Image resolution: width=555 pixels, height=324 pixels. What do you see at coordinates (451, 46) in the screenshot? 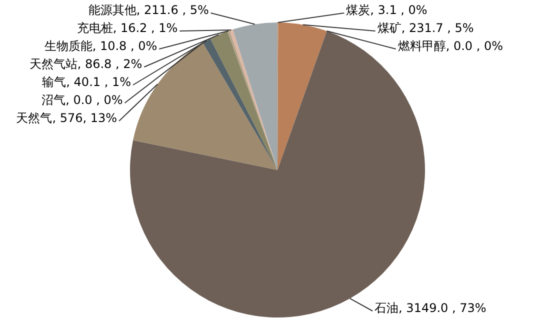
I see `category-label: 燃料甲醇, 0.0 , 0%` at bounding box center [451, 46].